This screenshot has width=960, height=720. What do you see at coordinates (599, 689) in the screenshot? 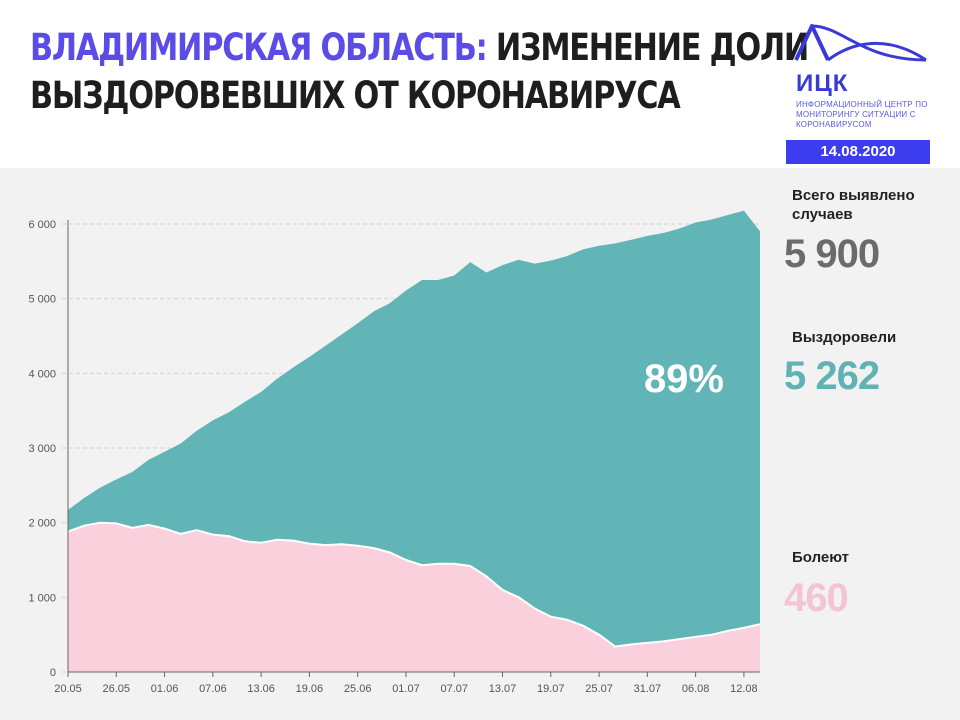
I see `x-tick-label: 25.07` at bounding box center [599, 689].